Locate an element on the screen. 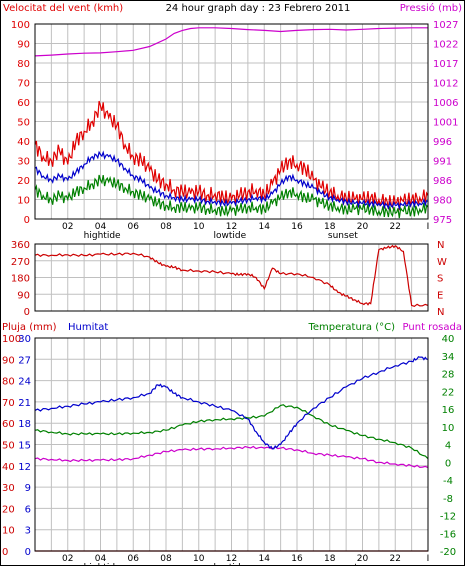 The width and height of the screenshot is (465, 566). humidity-y-tick: 3 is located at coordinates (28, 531).